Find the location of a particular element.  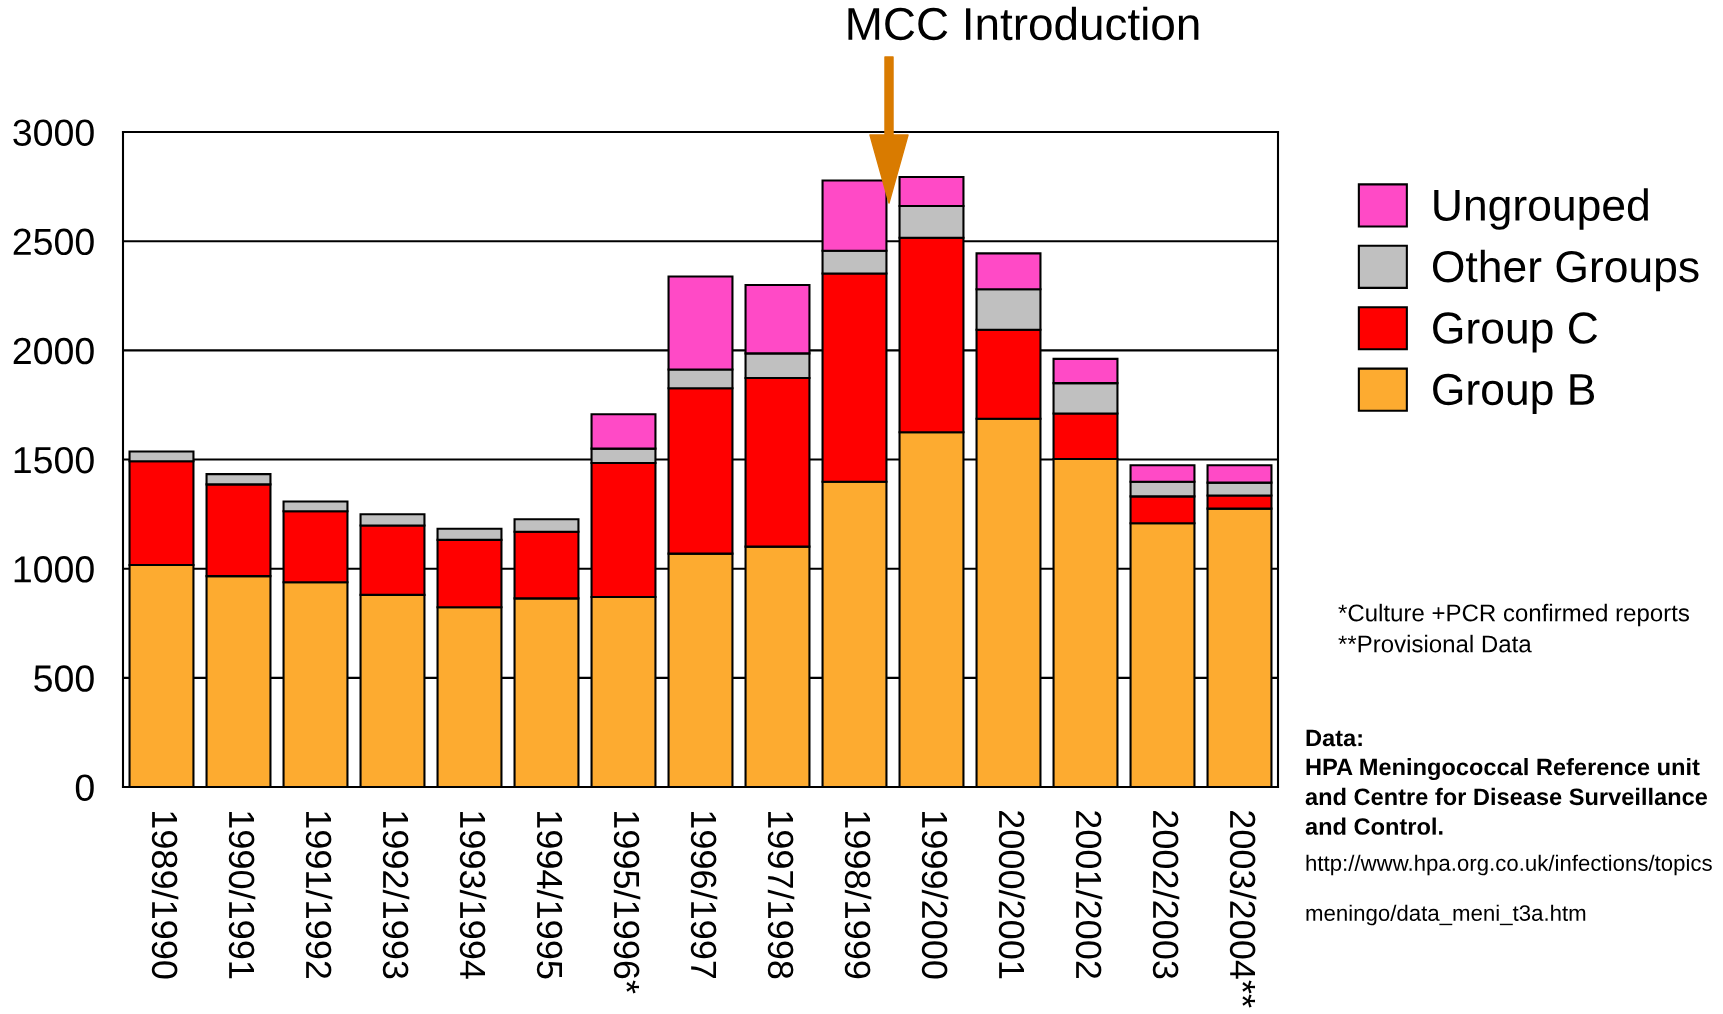

x-tick-label: 2002/2003 is located at coordinates (1166, 895).